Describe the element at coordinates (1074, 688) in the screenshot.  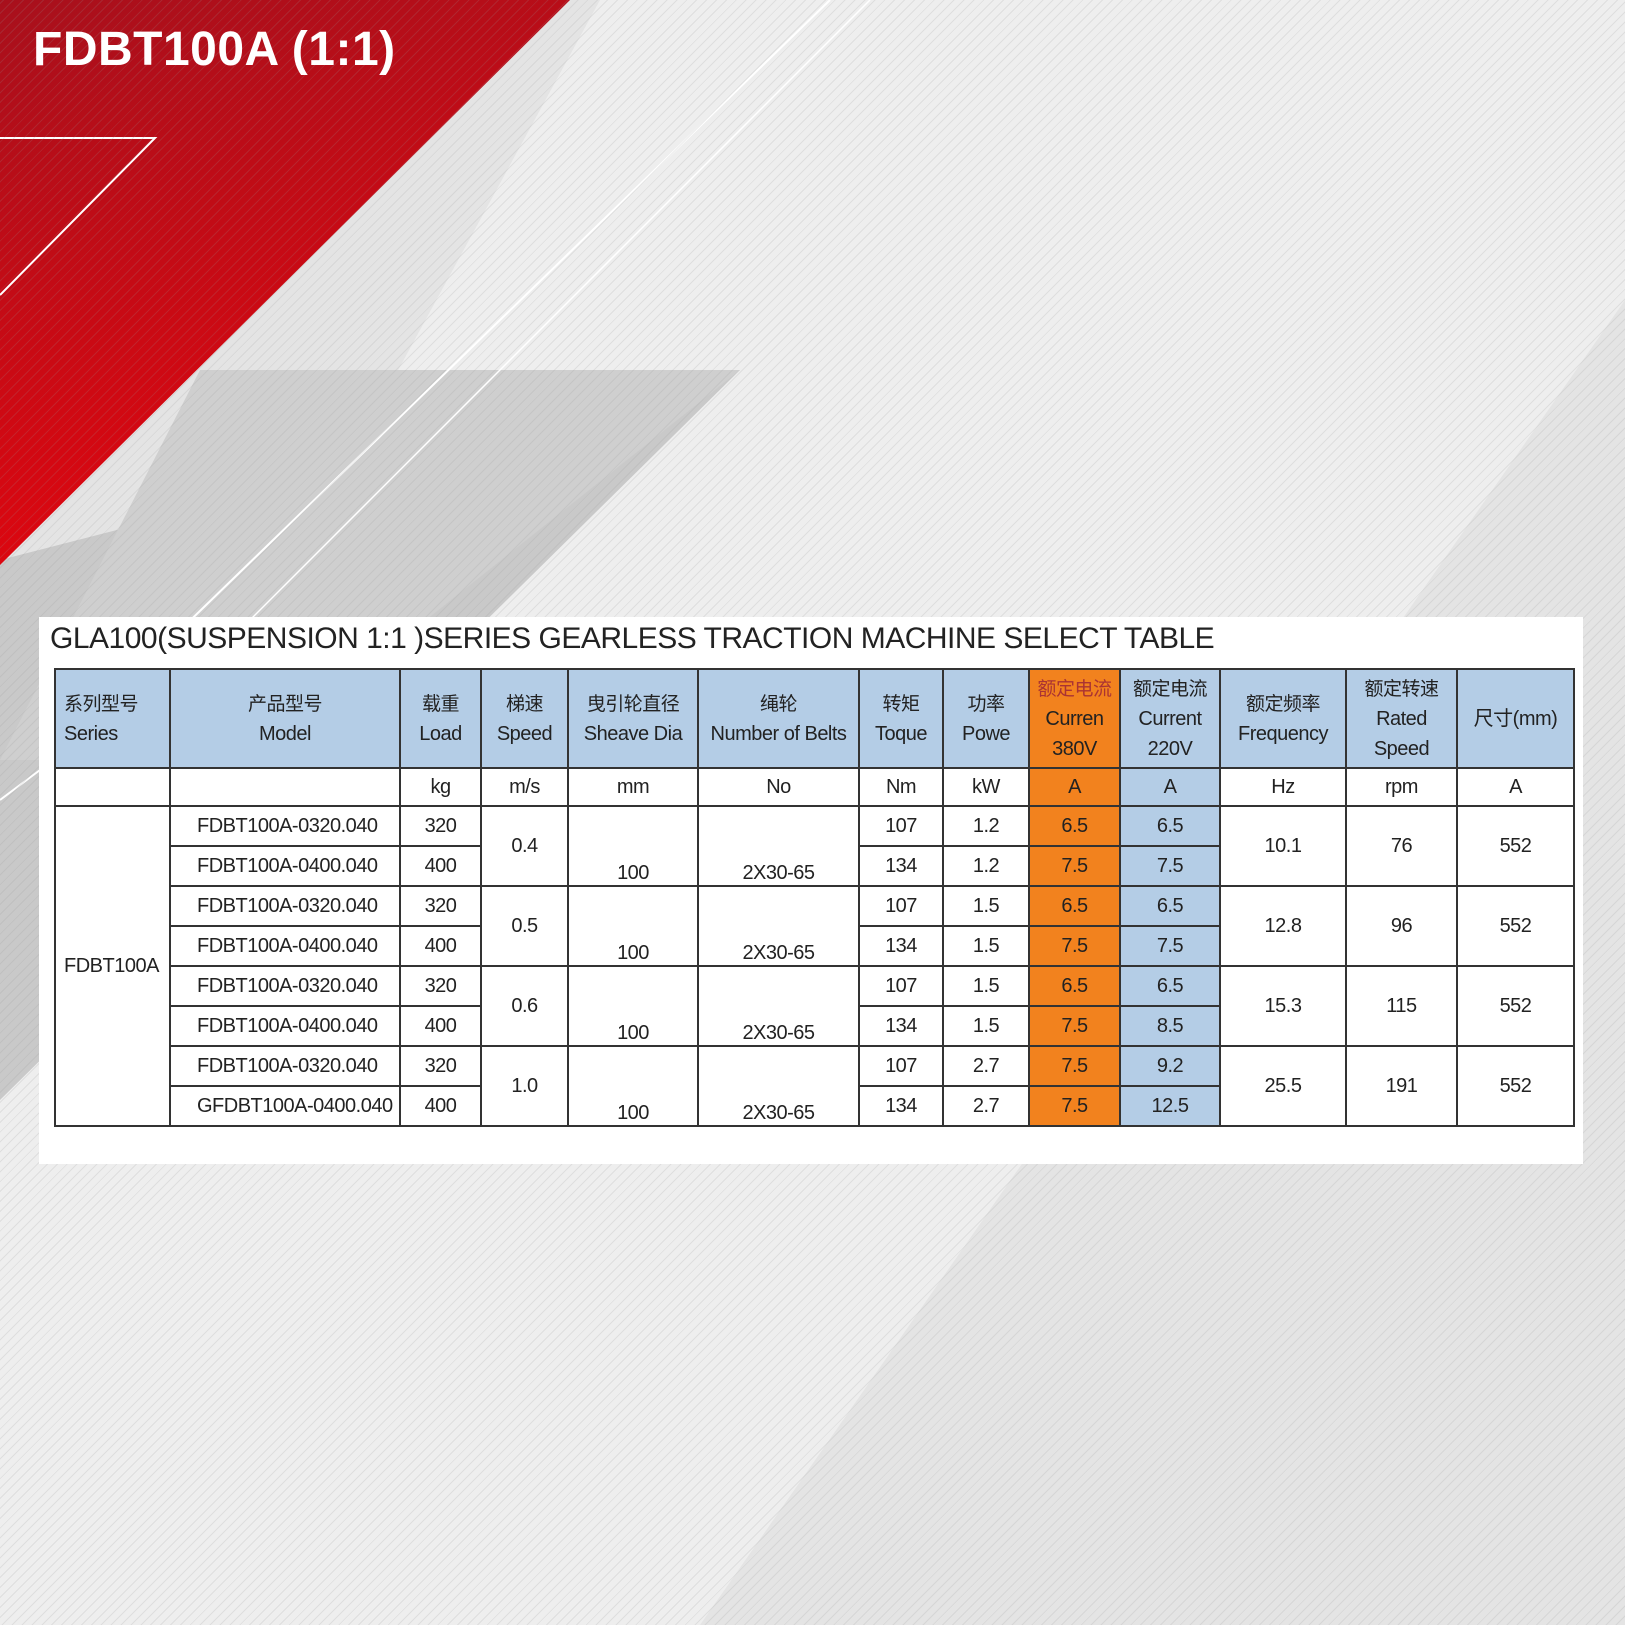
I see `header-cn: 额定电流` at that location.